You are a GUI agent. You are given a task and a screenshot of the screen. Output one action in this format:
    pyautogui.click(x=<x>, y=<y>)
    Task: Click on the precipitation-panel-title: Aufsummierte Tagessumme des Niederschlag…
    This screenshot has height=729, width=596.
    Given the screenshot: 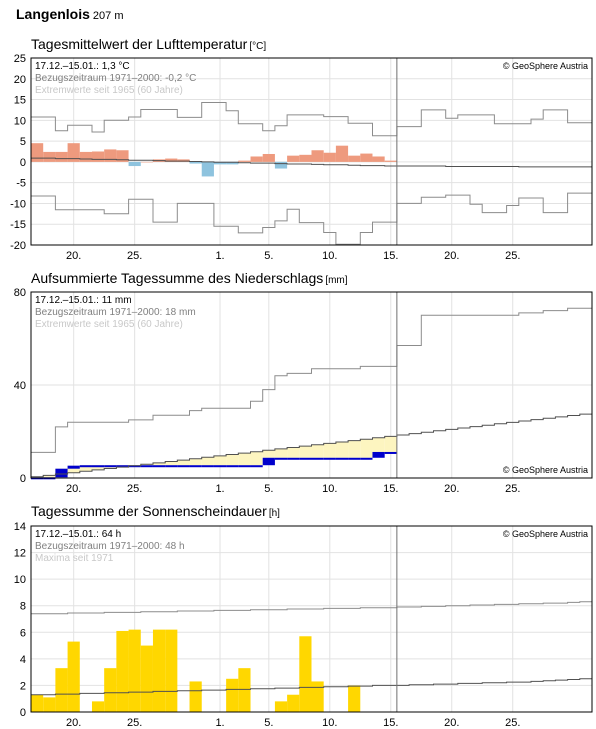 What is the action you would take?
    pyautogui.click(x=189, y=278)
    